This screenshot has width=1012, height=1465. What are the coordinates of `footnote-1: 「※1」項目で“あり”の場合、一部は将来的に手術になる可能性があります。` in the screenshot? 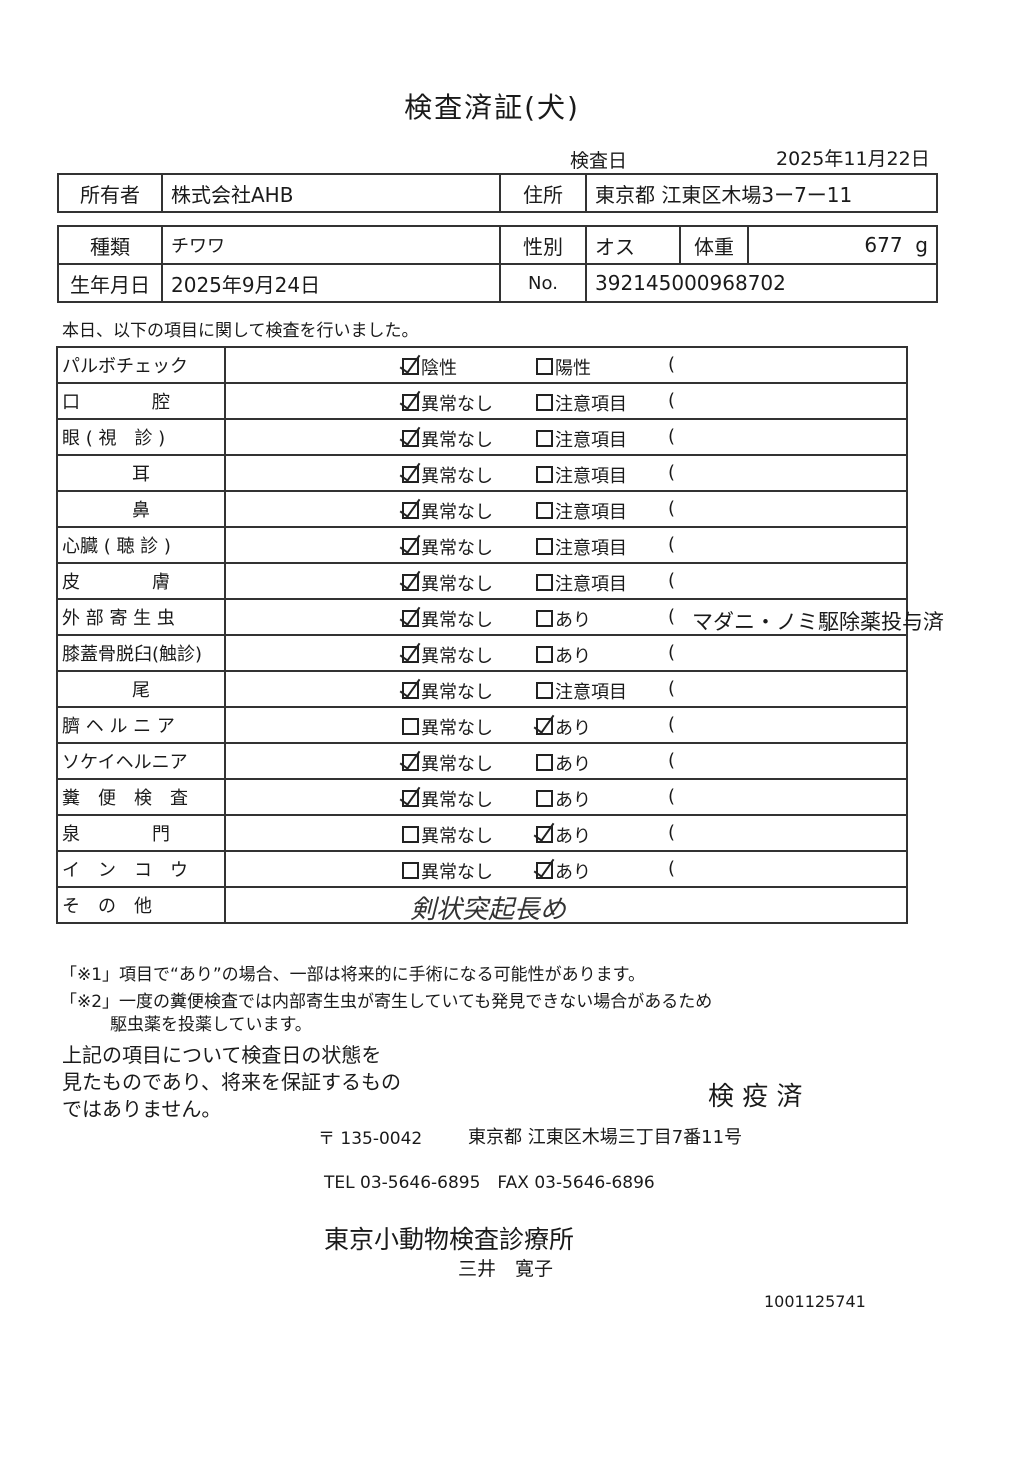 It's located at (352, 975).